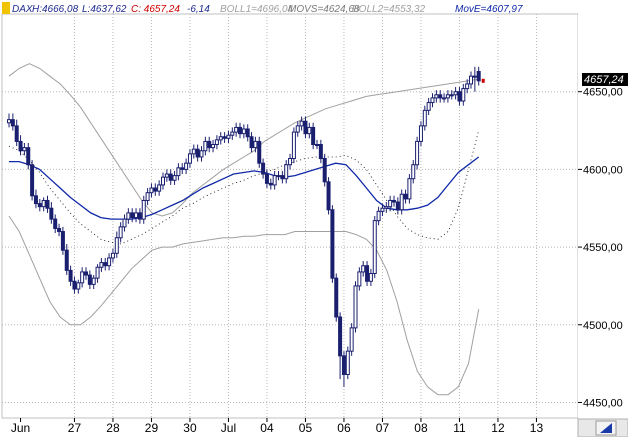  What do you see at coordinates (489, 9) in the screenshot?
I see `move-label: MovE=4607,97` at bounding box center [489, 9].